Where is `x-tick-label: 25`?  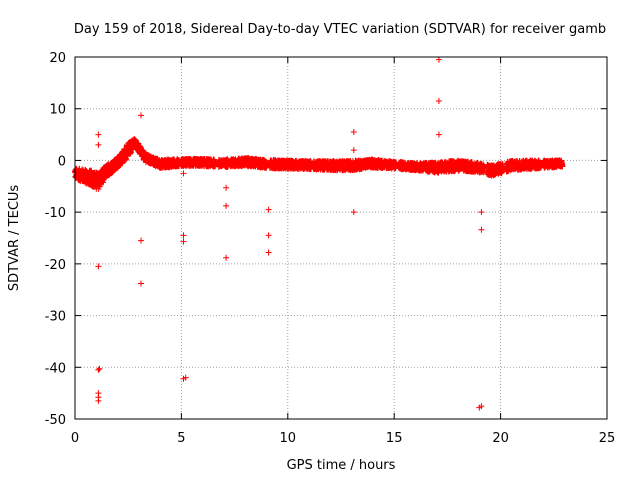 x-tick-label: 25 is located at coordinates (607, 438).